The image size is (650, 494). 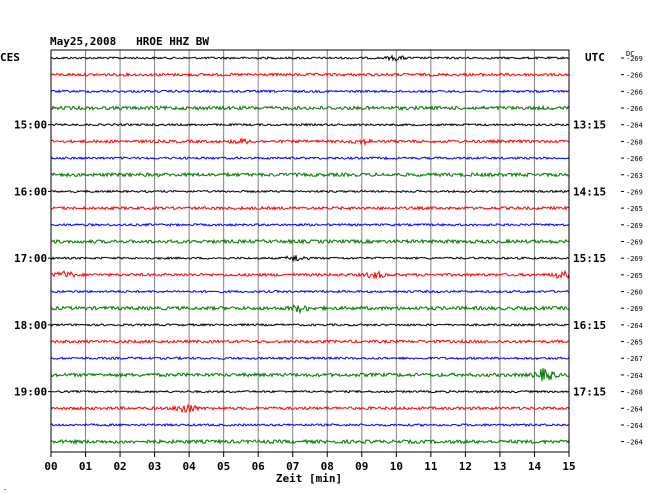 I want to click on left-hour-label: 18:00, so click(x=30, y=325).